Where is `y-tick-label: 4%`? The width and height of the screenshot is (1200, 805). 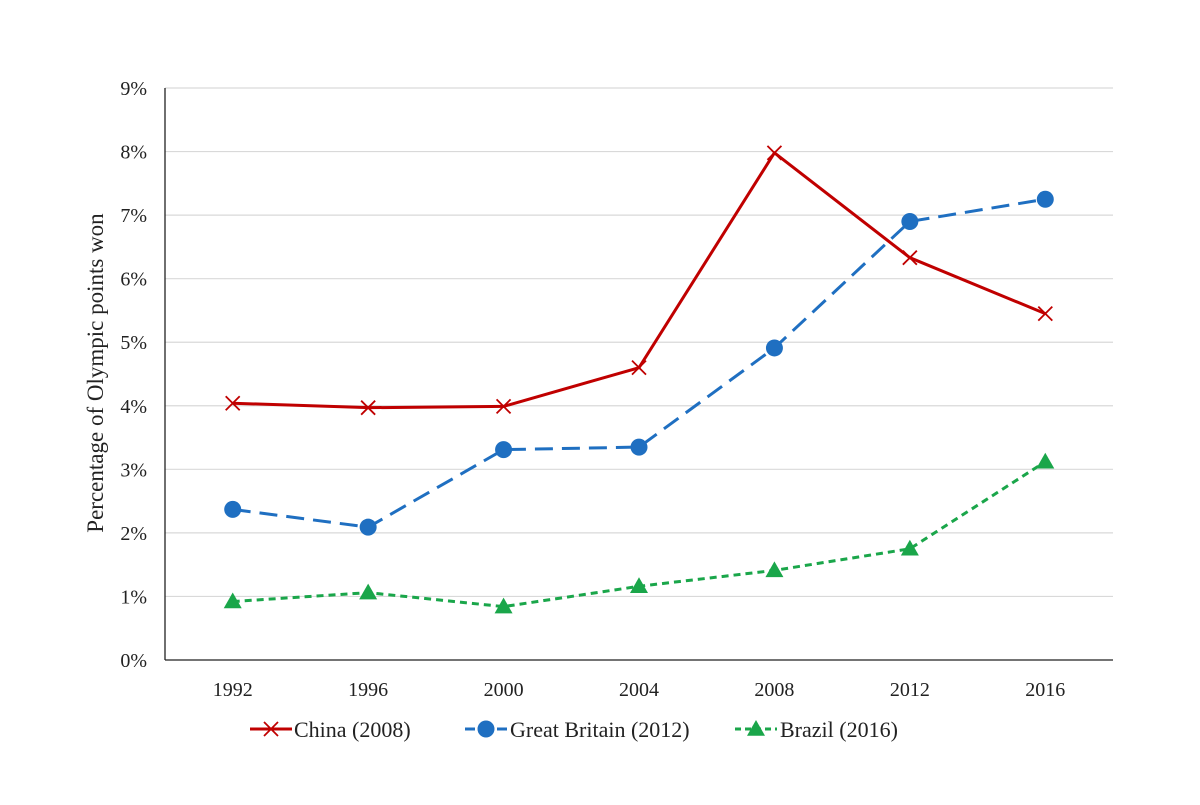 y-tick-label: 4% is located at coordinates (133, 407).